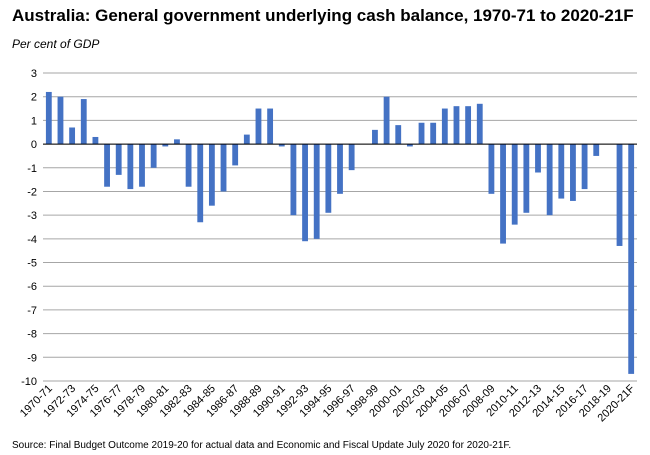  I want to click on y-tick-label: -6, so click(32, 287).